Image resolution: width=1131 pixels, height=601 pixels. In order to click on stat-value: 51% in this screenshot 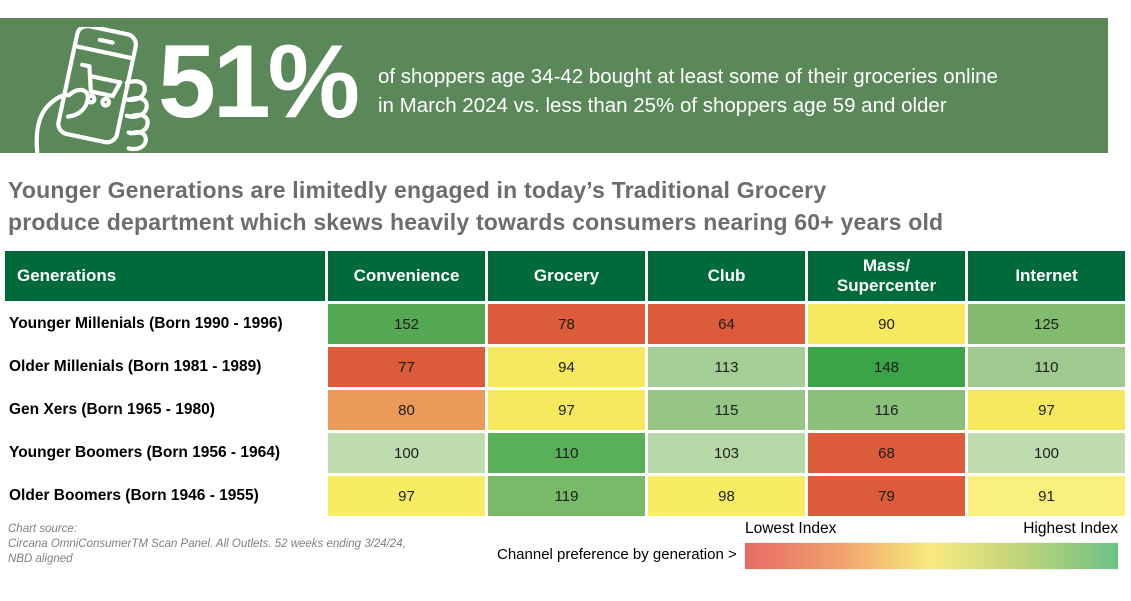, I will do `click(259, 81)`.